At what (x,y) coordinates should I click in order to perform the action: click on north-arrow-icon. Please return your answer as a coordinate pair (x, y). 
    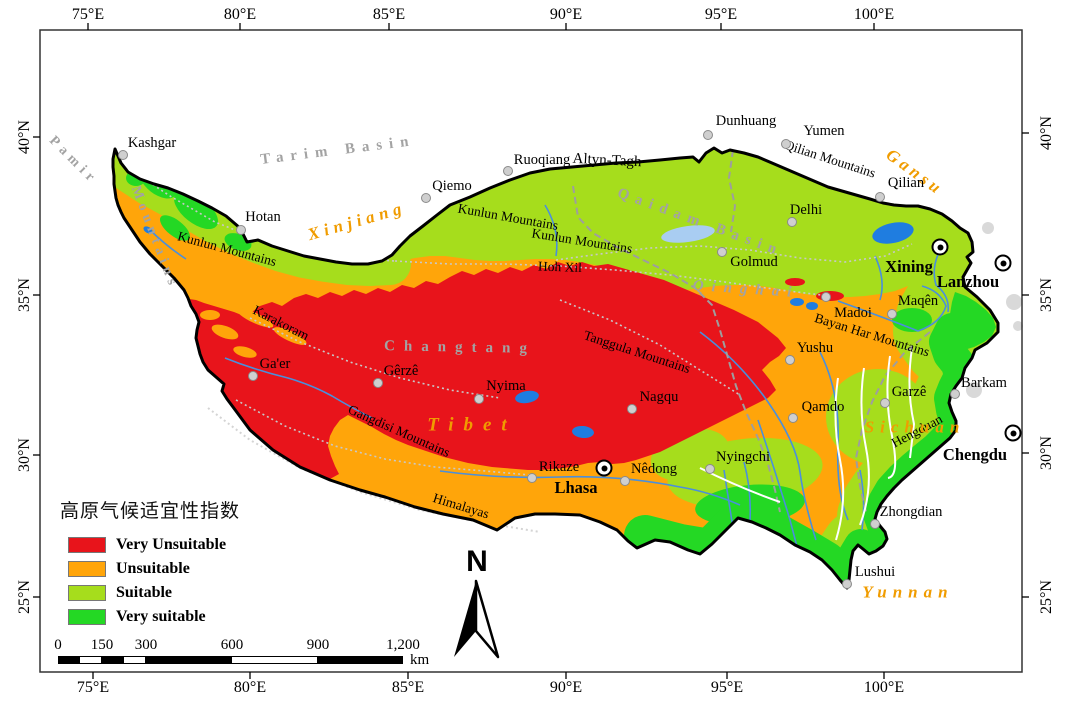
    Looking at the image, I should click on (477, 619).